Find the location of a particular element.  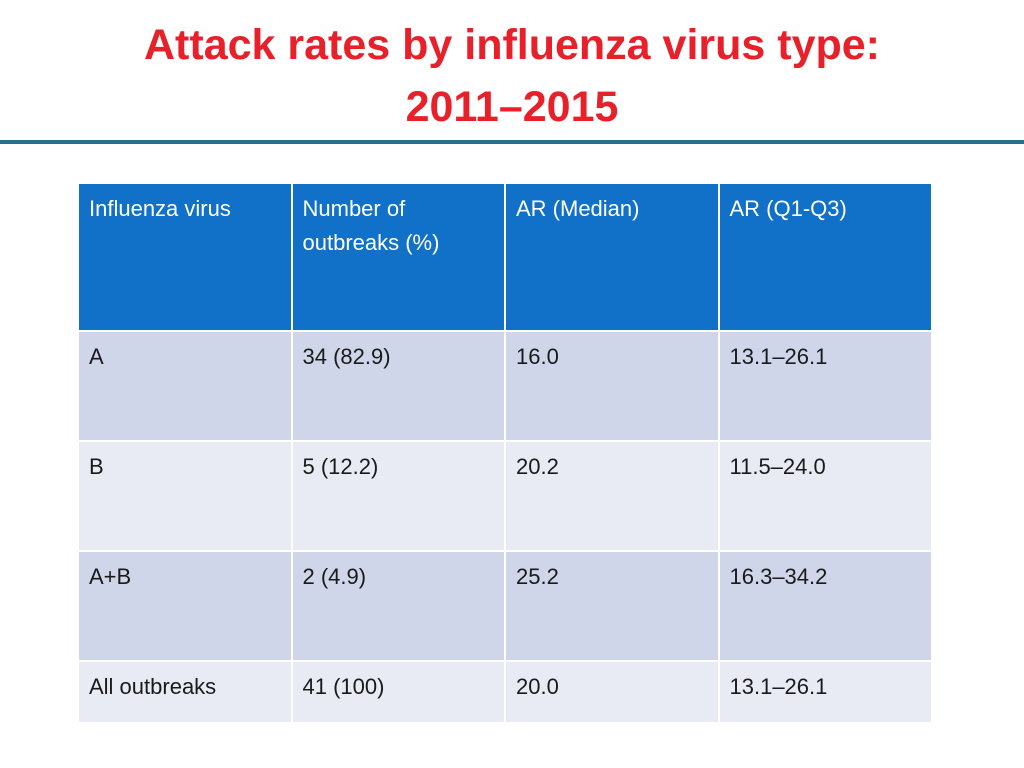

cell-ar-median: 25.2 is located at coordinates (612, 606).